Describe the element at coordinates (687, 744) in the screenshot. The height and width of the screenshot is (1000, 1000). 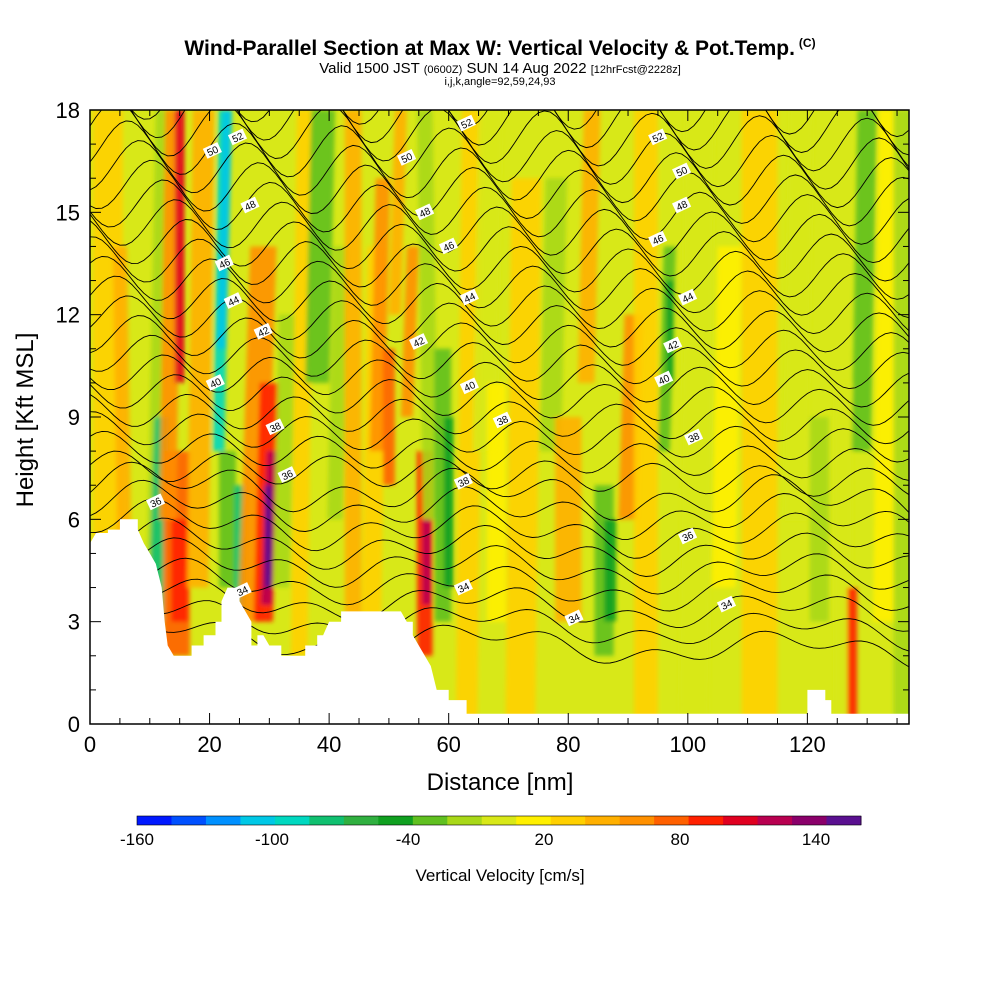
I see `x-tick-label: 100` at that location.